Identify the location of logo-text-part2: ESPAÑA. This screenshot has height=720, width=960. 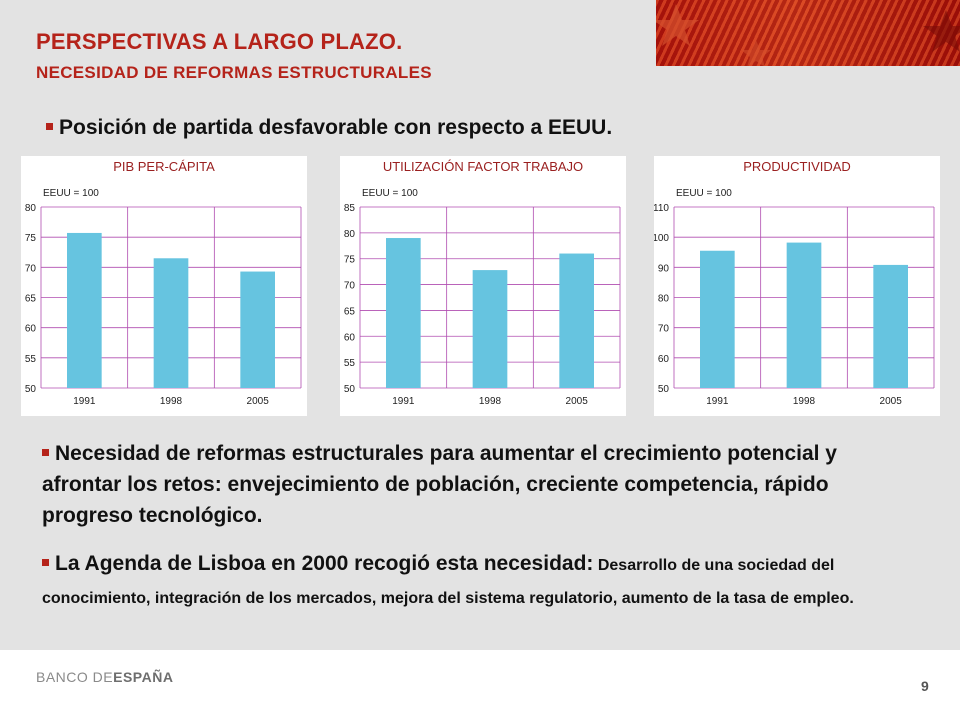
(143, 677).